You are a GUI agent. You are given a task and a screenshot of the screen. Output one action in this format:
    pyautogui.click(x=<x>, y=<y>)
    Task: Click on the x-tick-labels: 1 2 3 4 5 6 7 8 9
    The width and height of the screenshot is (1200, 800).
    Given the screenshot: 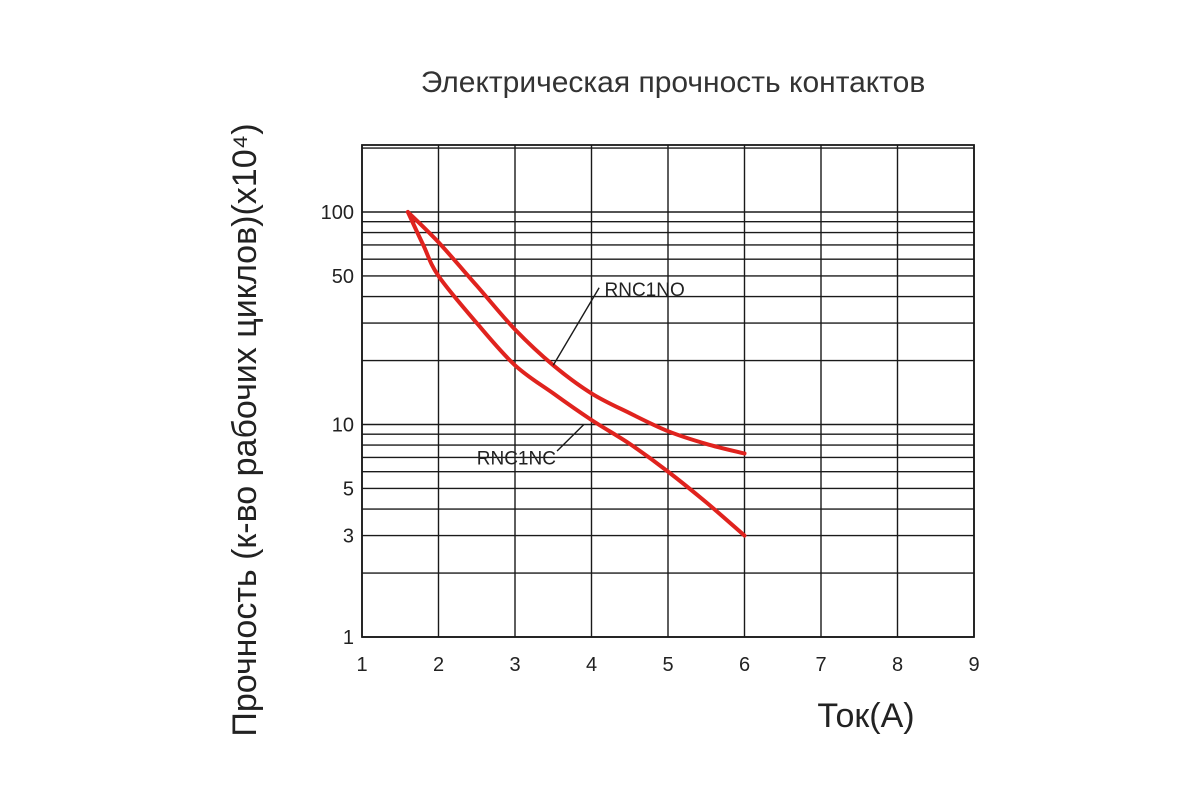 What is the action you would take?
    pyautogui.click(x=667, y=665)
    